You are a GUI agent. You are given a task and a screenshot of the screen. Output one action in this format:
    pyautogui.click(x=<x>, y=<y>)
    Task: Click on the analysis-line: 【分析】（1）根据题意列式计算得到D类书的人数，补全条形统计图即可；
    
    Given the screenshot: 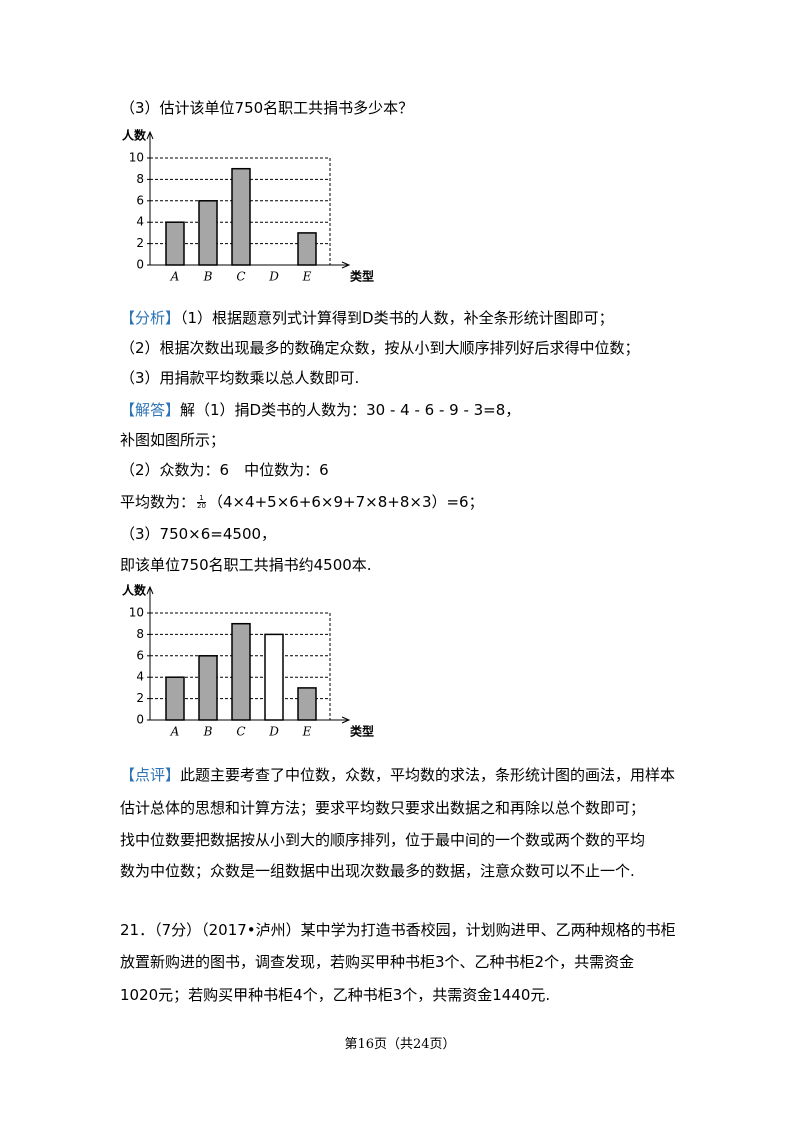 What is the action you would take?
    pyautogui.click(x=367, y=318)
    